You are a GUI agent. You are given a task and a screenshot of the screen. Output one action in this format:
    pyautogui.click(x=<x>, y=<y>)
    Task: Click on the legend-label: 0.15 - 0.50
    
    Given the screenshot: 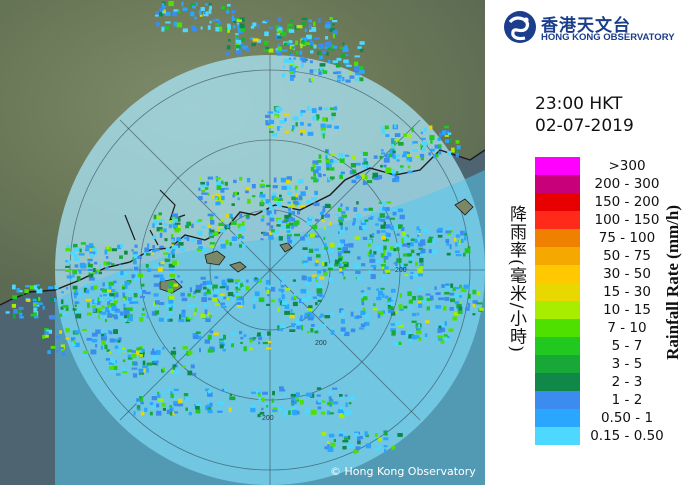 What is the action you would take?
    pyautogui.click(x=627, y=436)
    